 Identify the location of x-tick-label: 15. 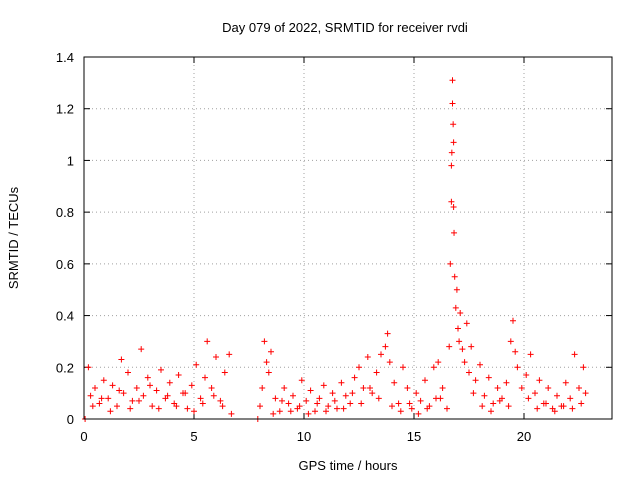
(414, 436).